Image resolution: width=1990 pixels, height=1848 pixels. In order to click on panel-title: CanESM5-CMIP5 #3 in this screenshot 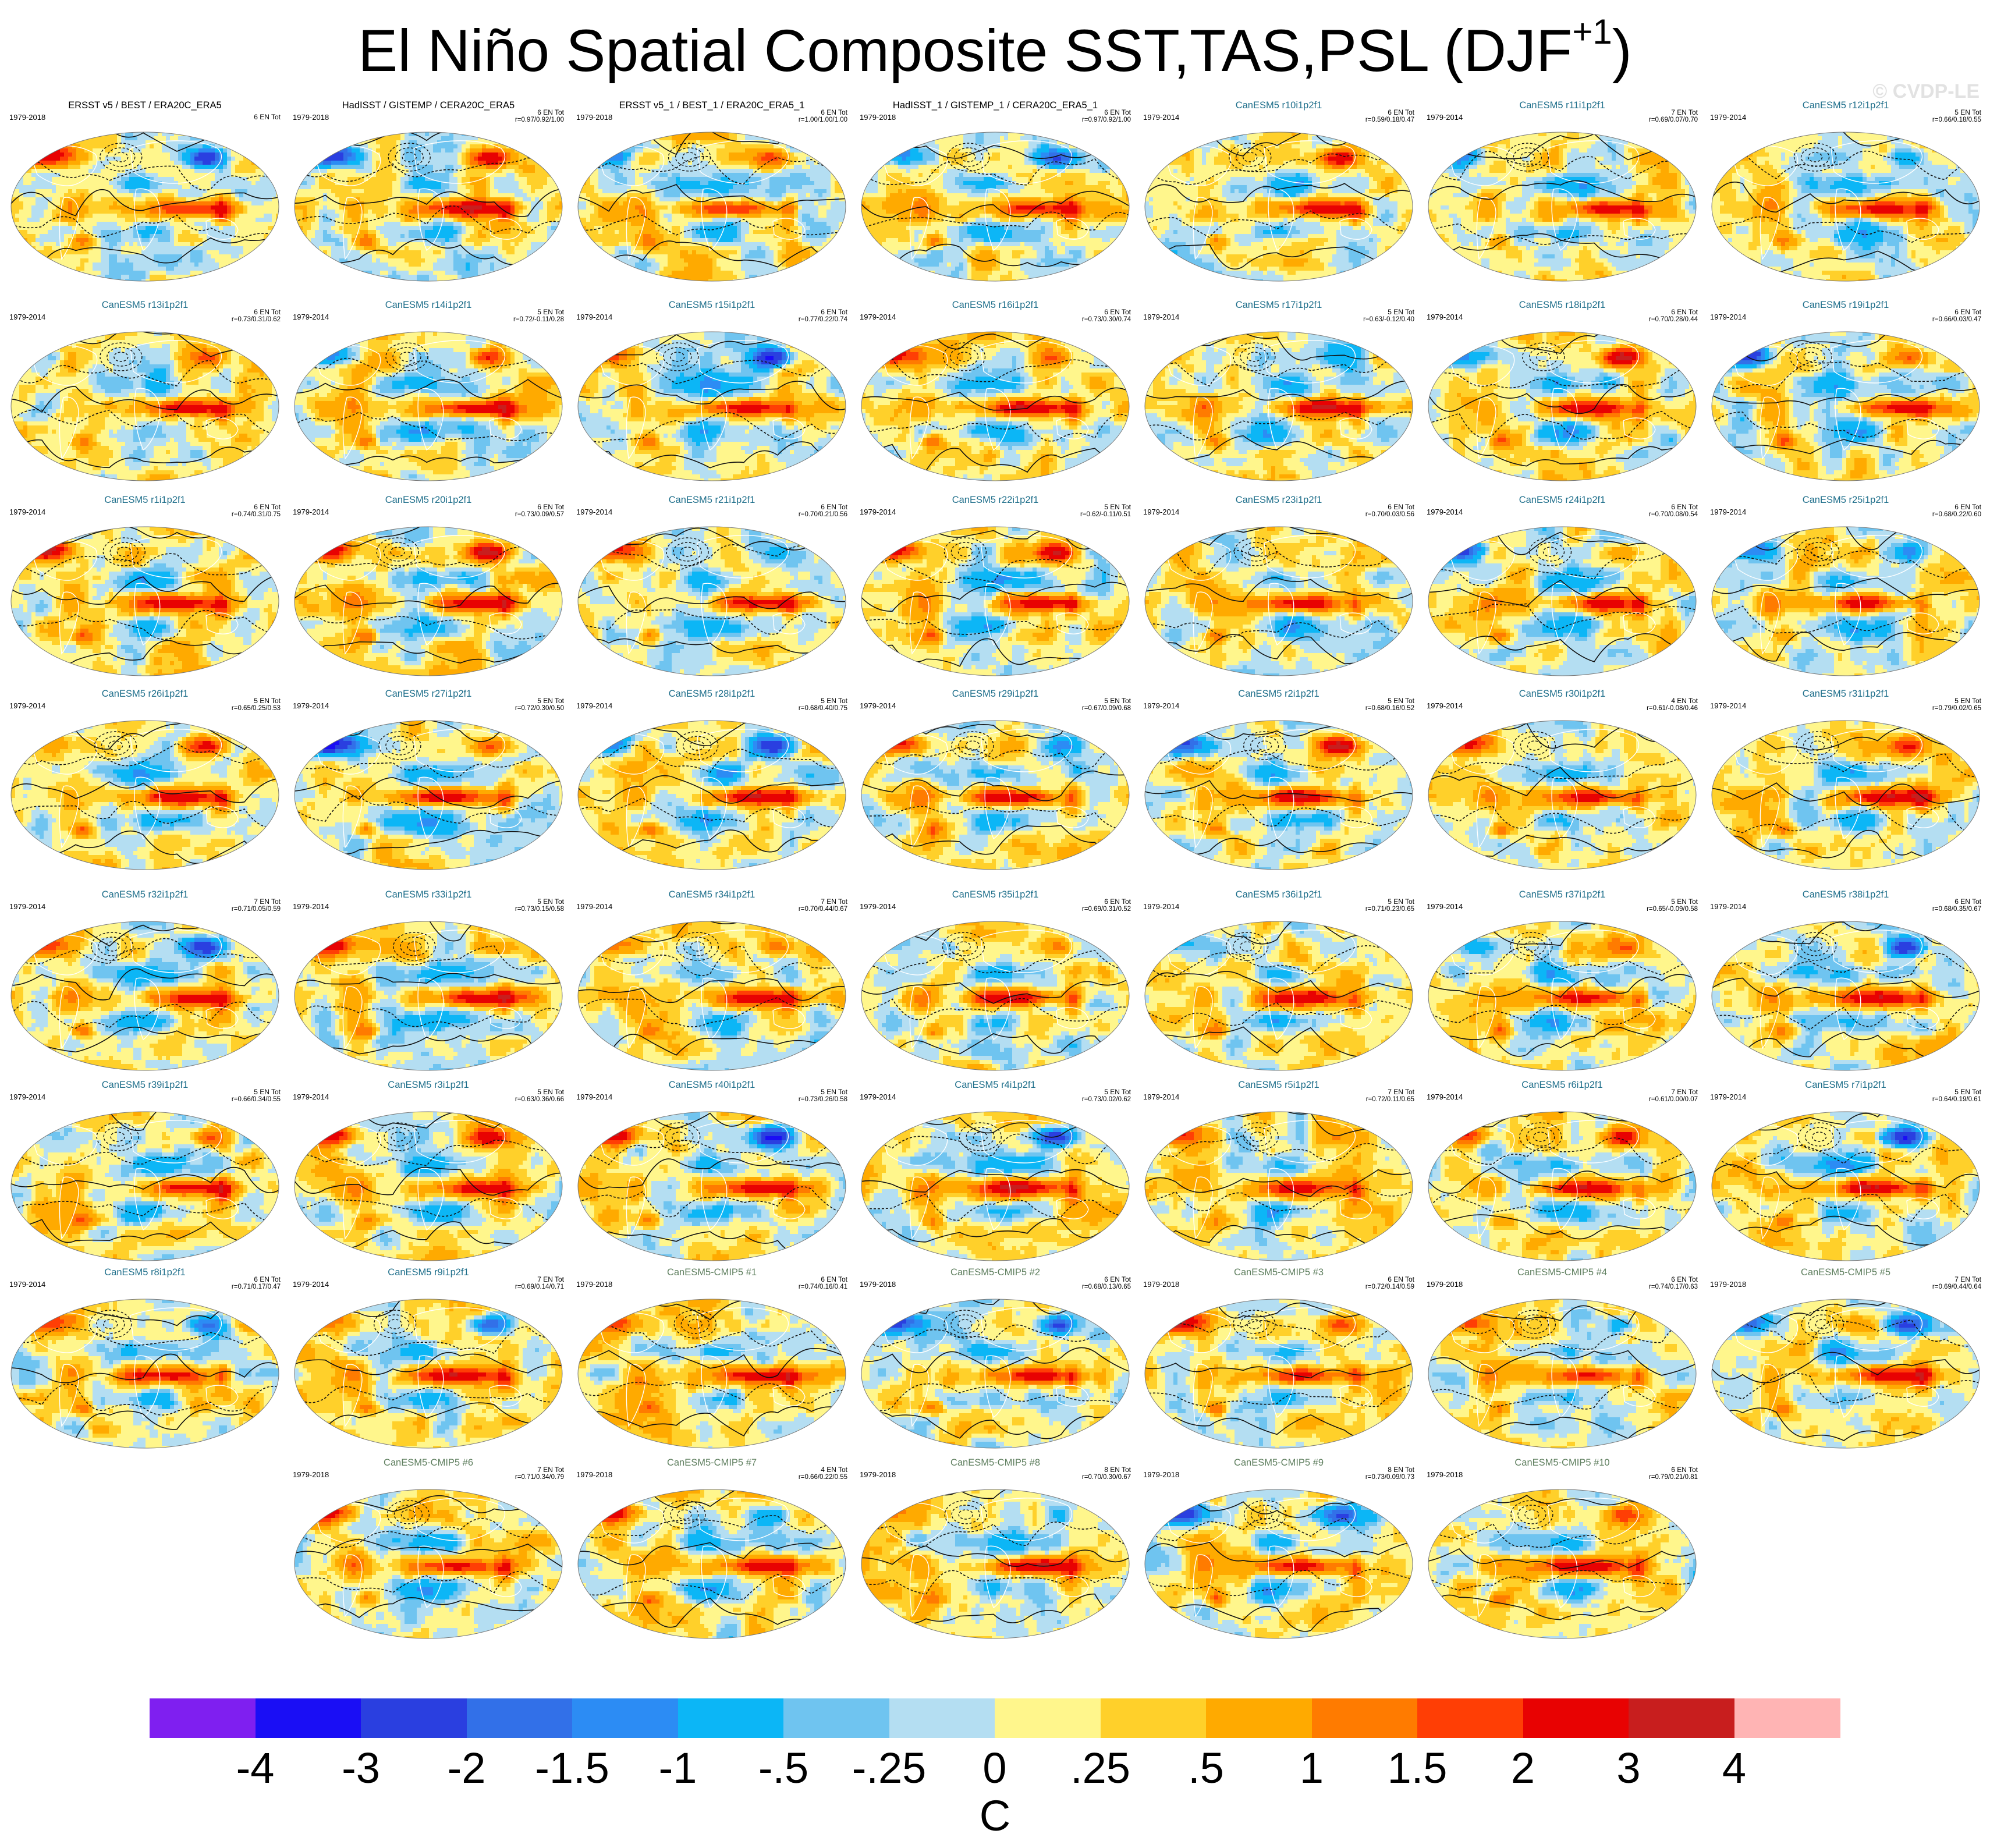, I will do `click(1279, 1272)`.